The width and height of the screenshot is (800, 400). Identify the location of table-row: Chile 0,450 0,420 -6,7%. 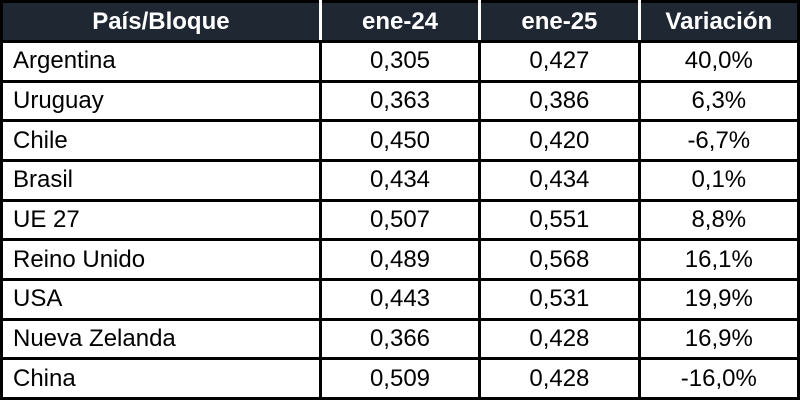
(400, 140).